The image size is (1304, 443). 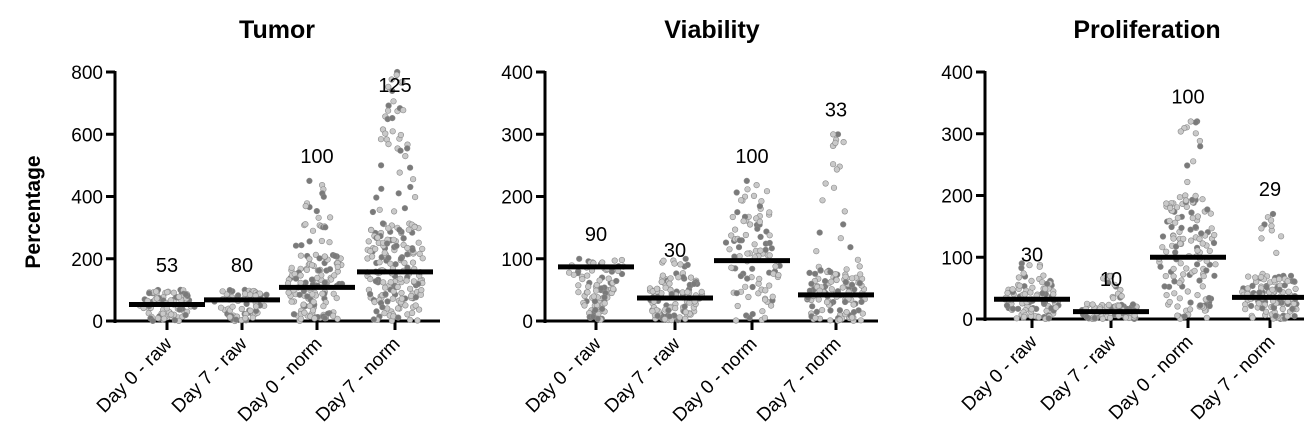 What do you see at coordinates (1269, 266) in the screenshot?
I see `dot-group-day-7-norm` at bounding box center [1269, 266].